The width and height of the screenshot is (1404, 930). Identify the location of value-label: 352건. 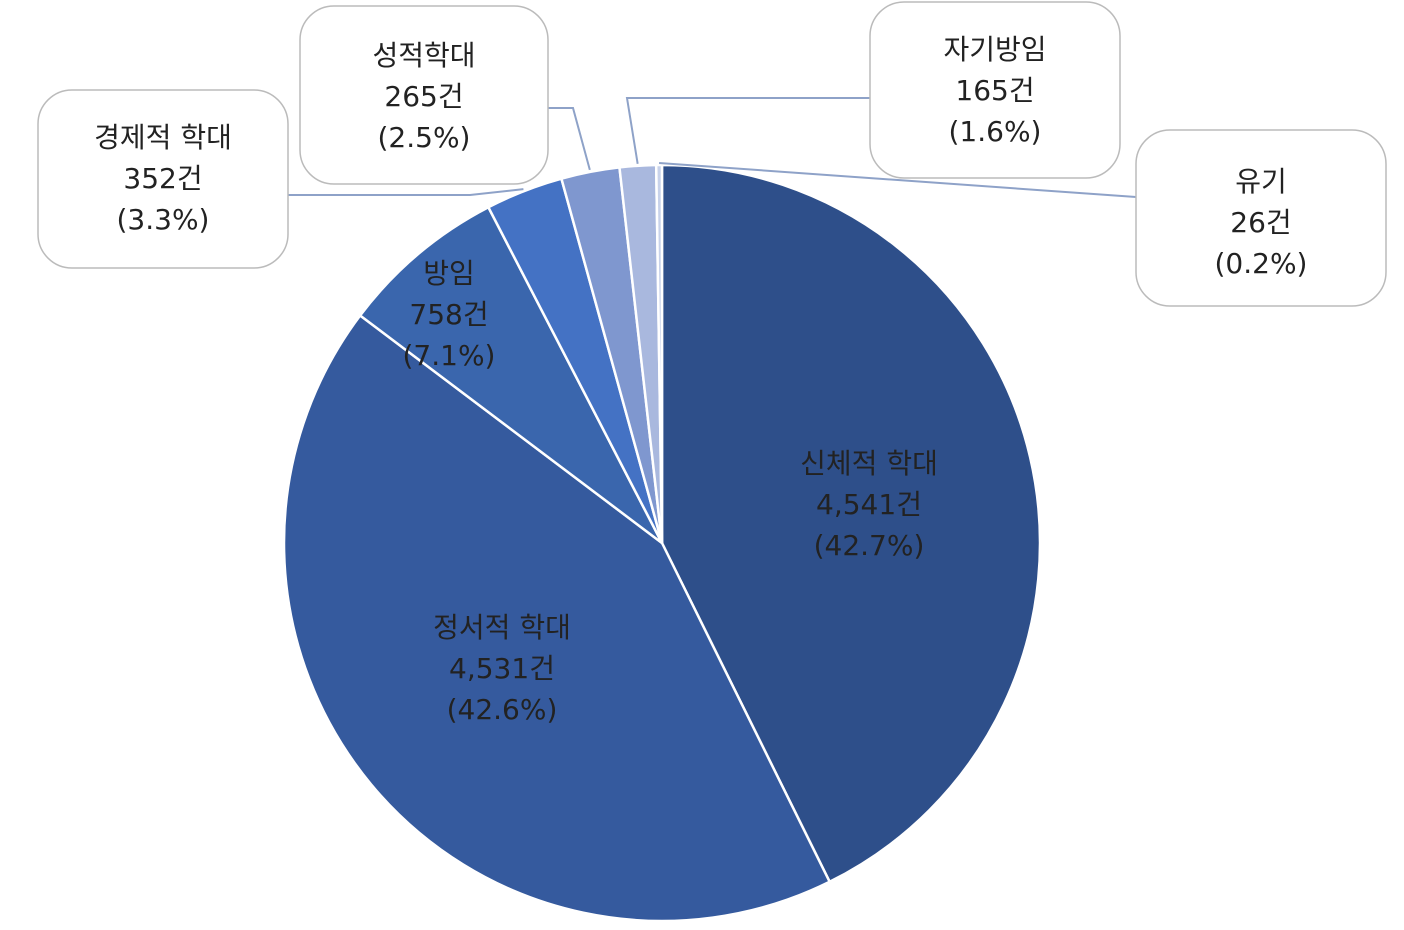
(162, 178).